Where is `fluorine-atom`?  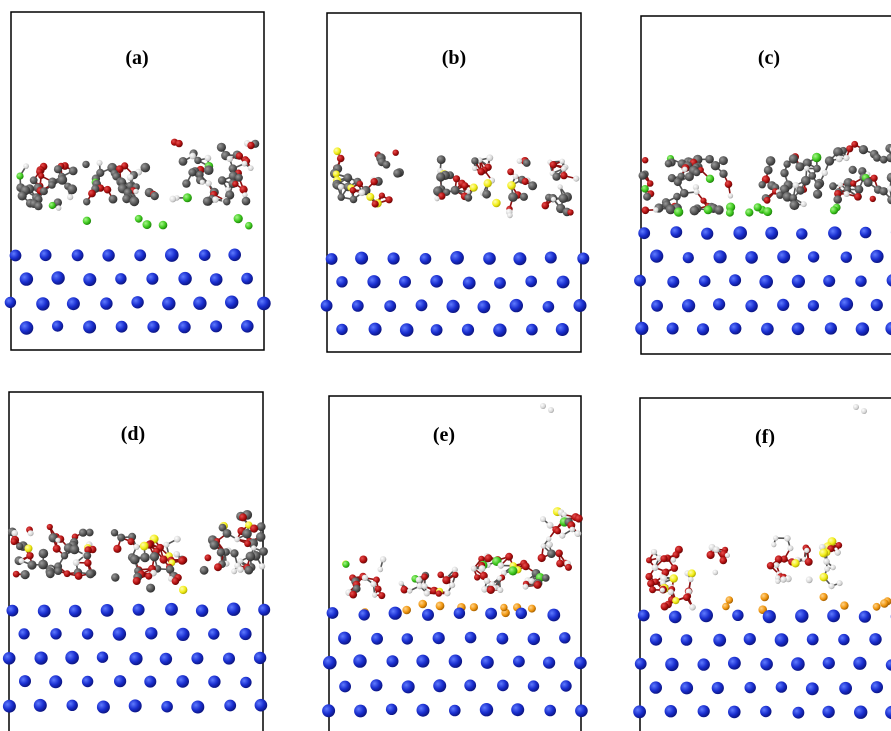
fluorine-atom is located at coordinates (531, 608).